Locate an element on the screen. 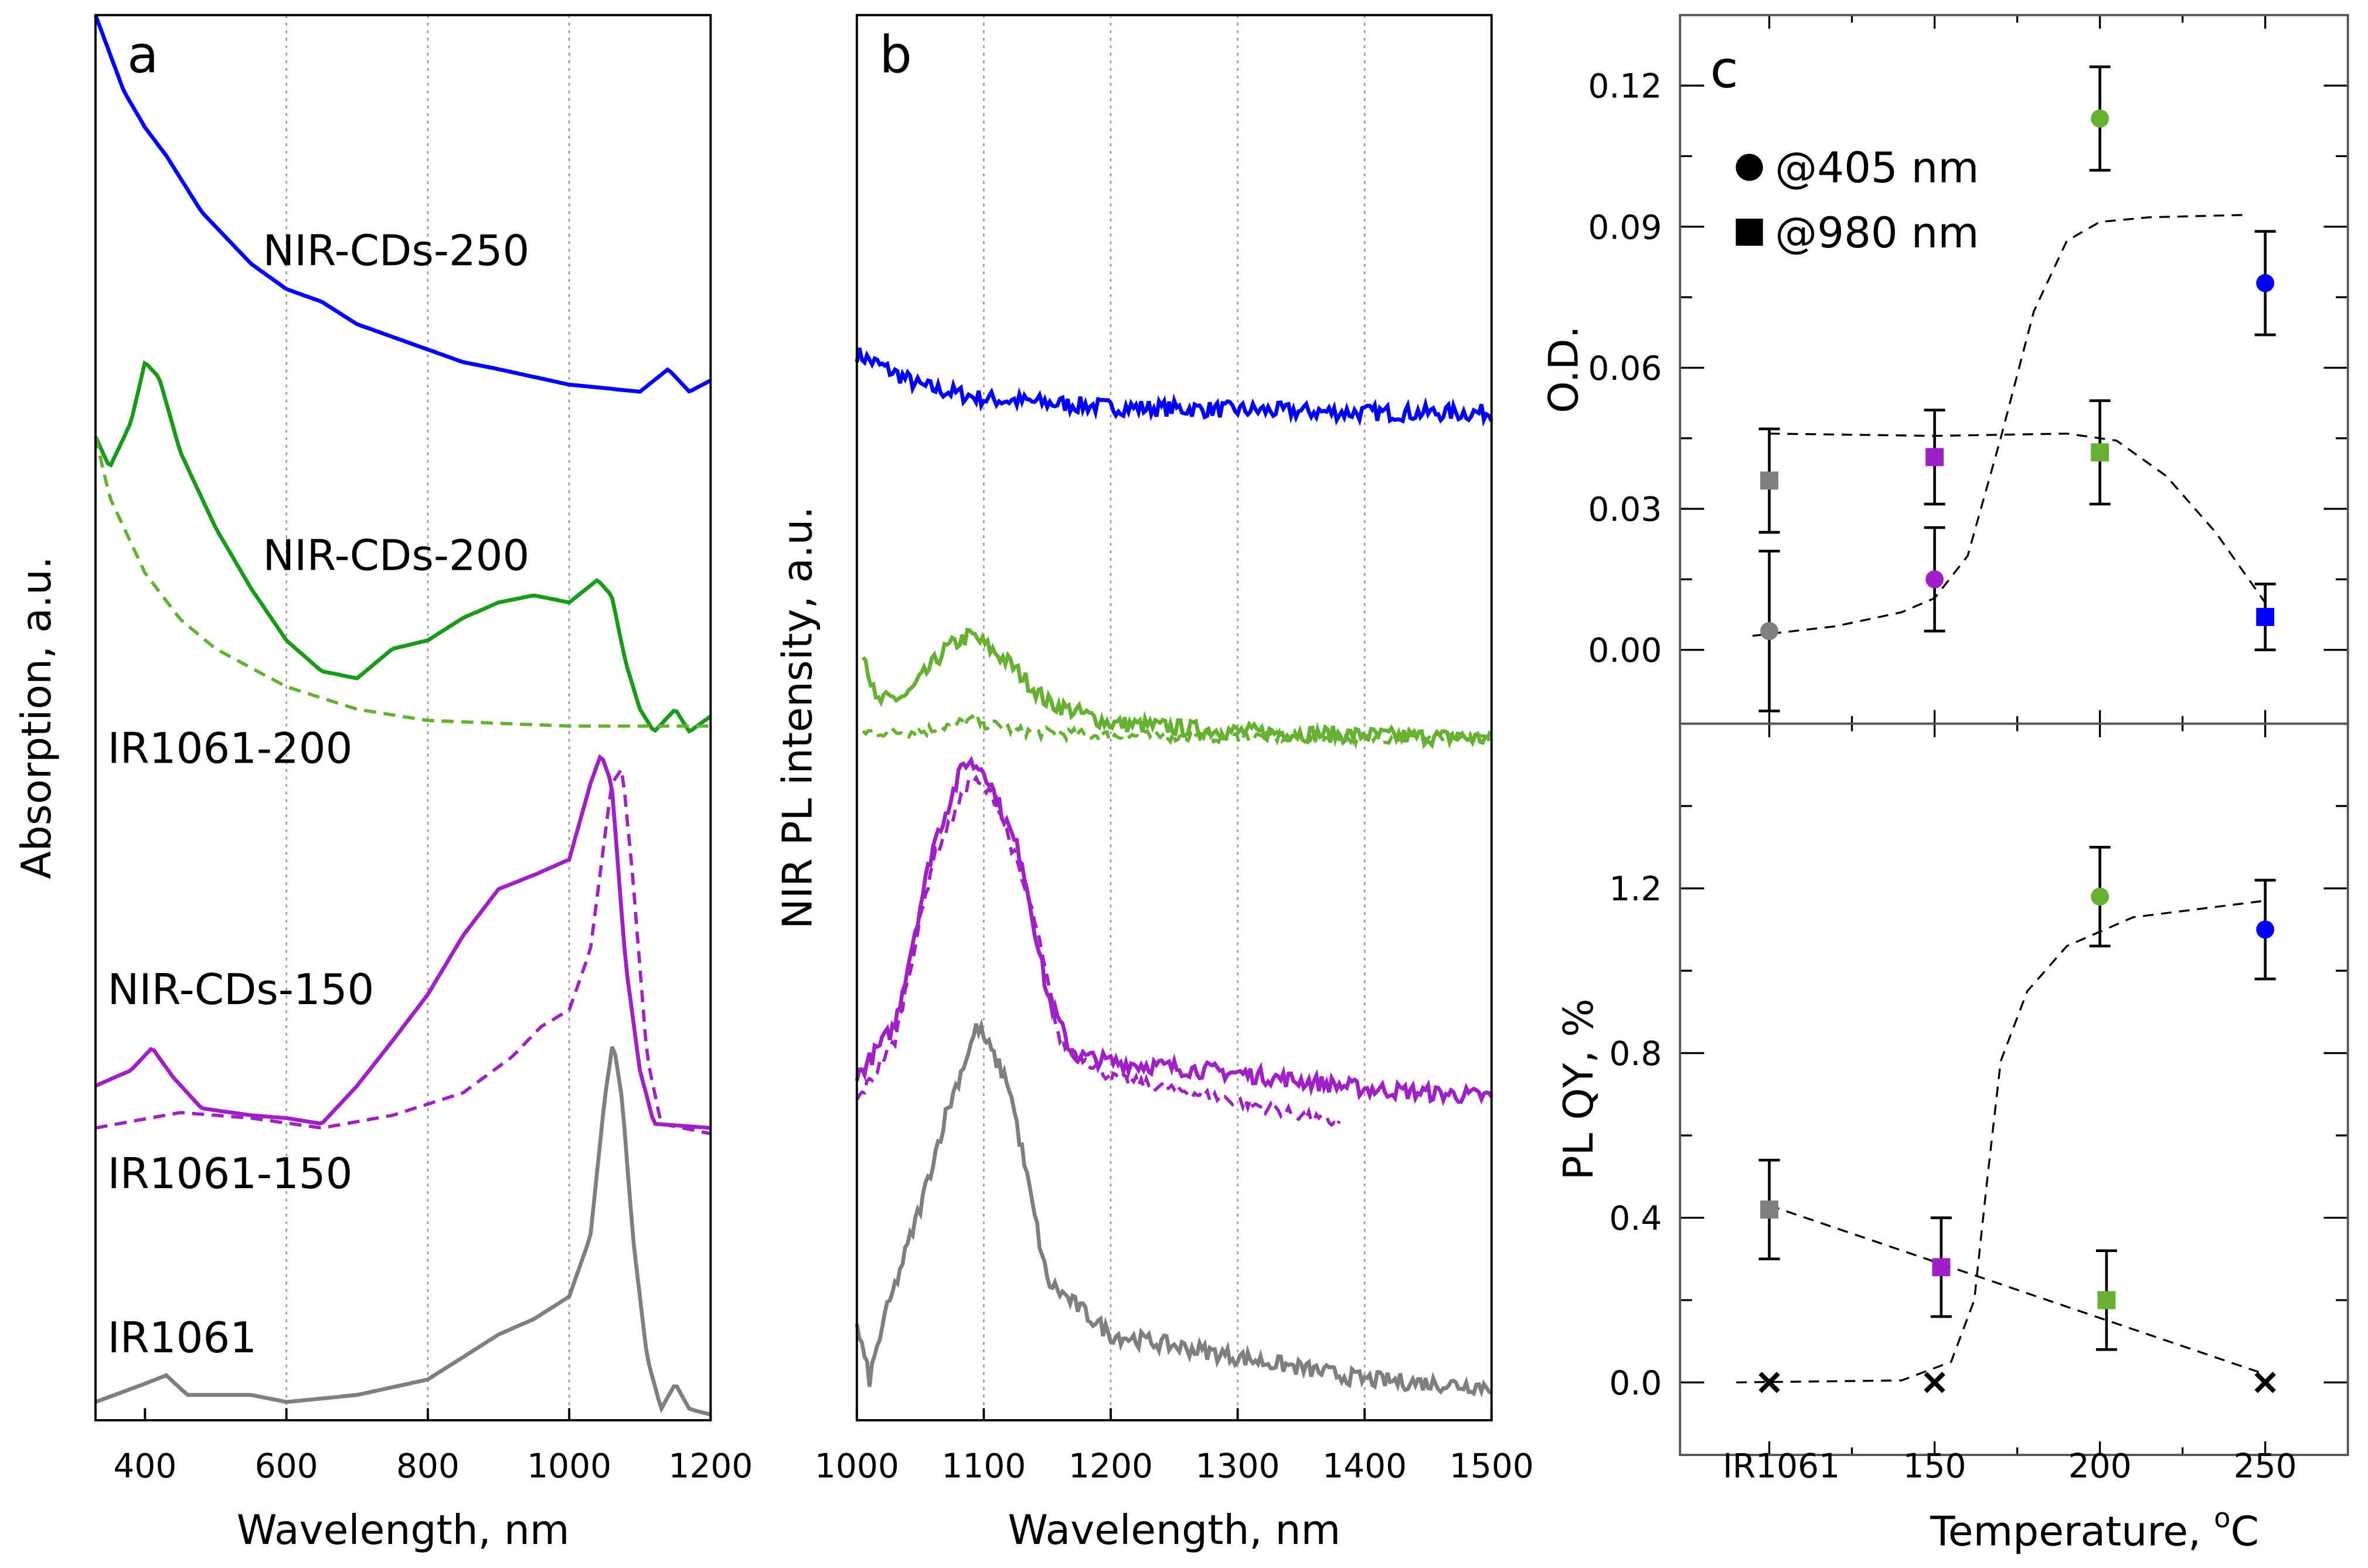 Image resolution: width=2368 pixels, height=1568 pixels. y-tick-label: 0.8 is located at coordinates (1635, 1054).